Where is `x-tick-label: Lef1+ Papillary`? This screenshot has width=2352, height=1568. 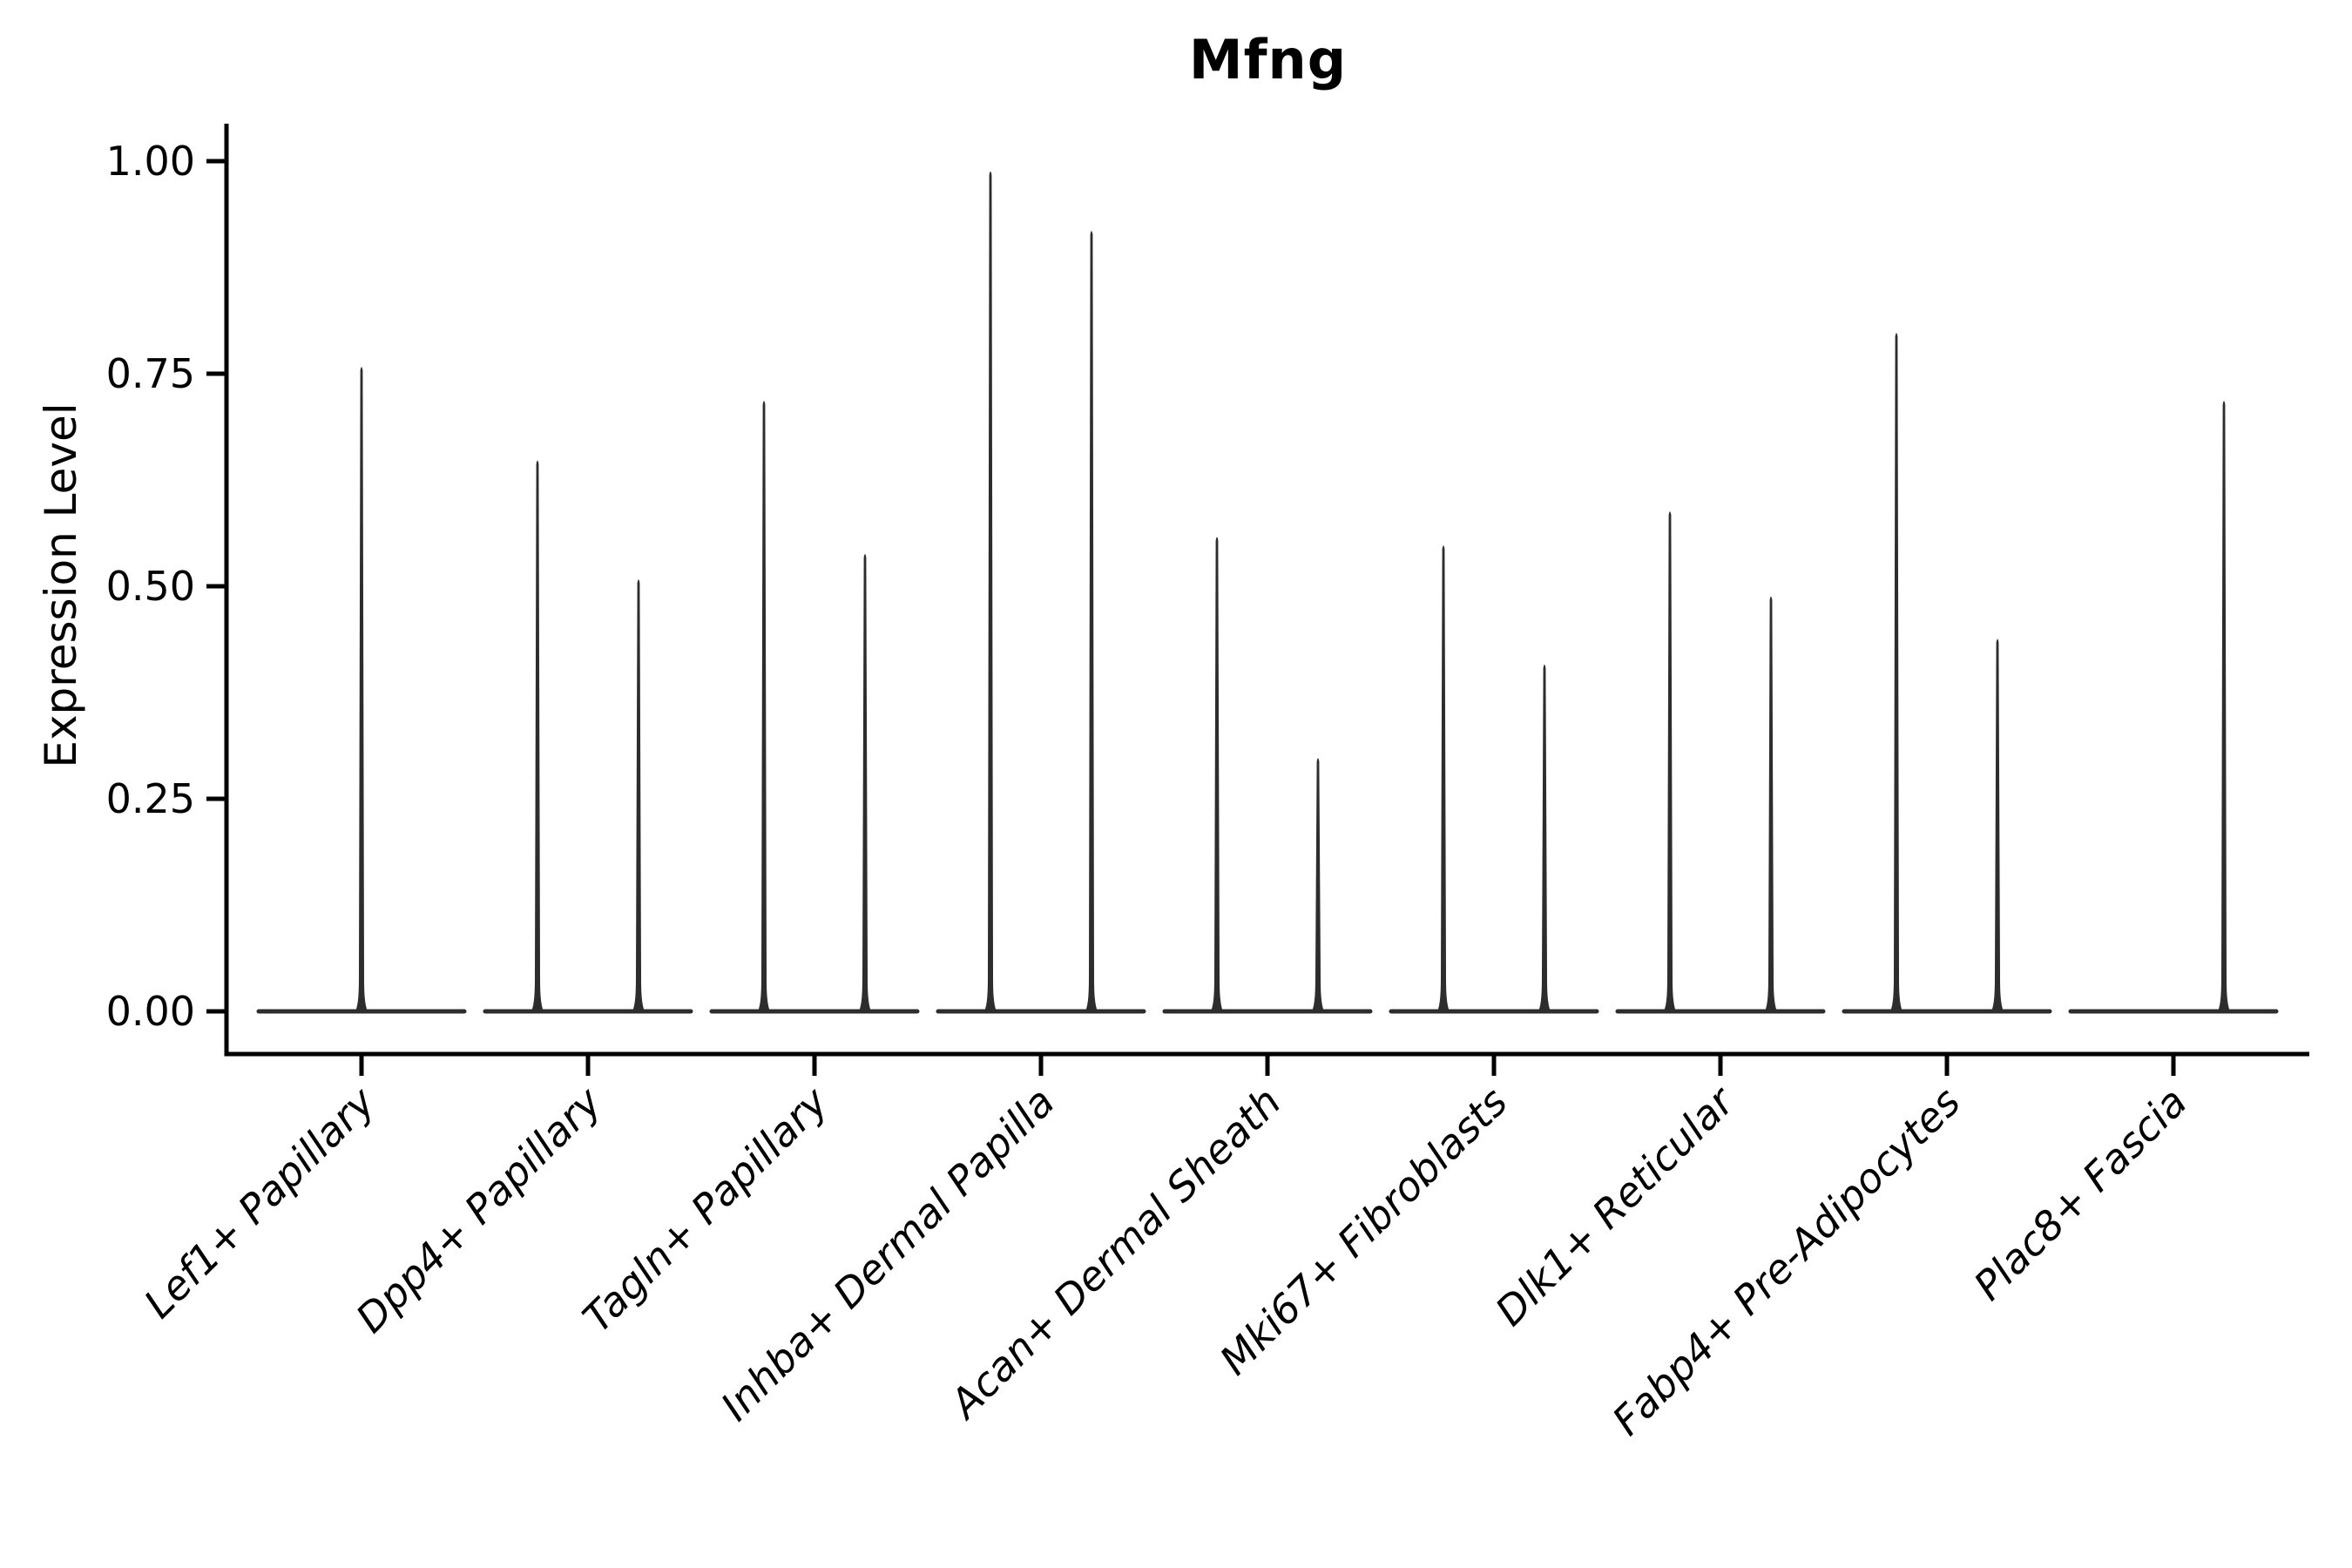
x-tick-label: Lef1+ Papillary is located at coordinates (260, 1202).